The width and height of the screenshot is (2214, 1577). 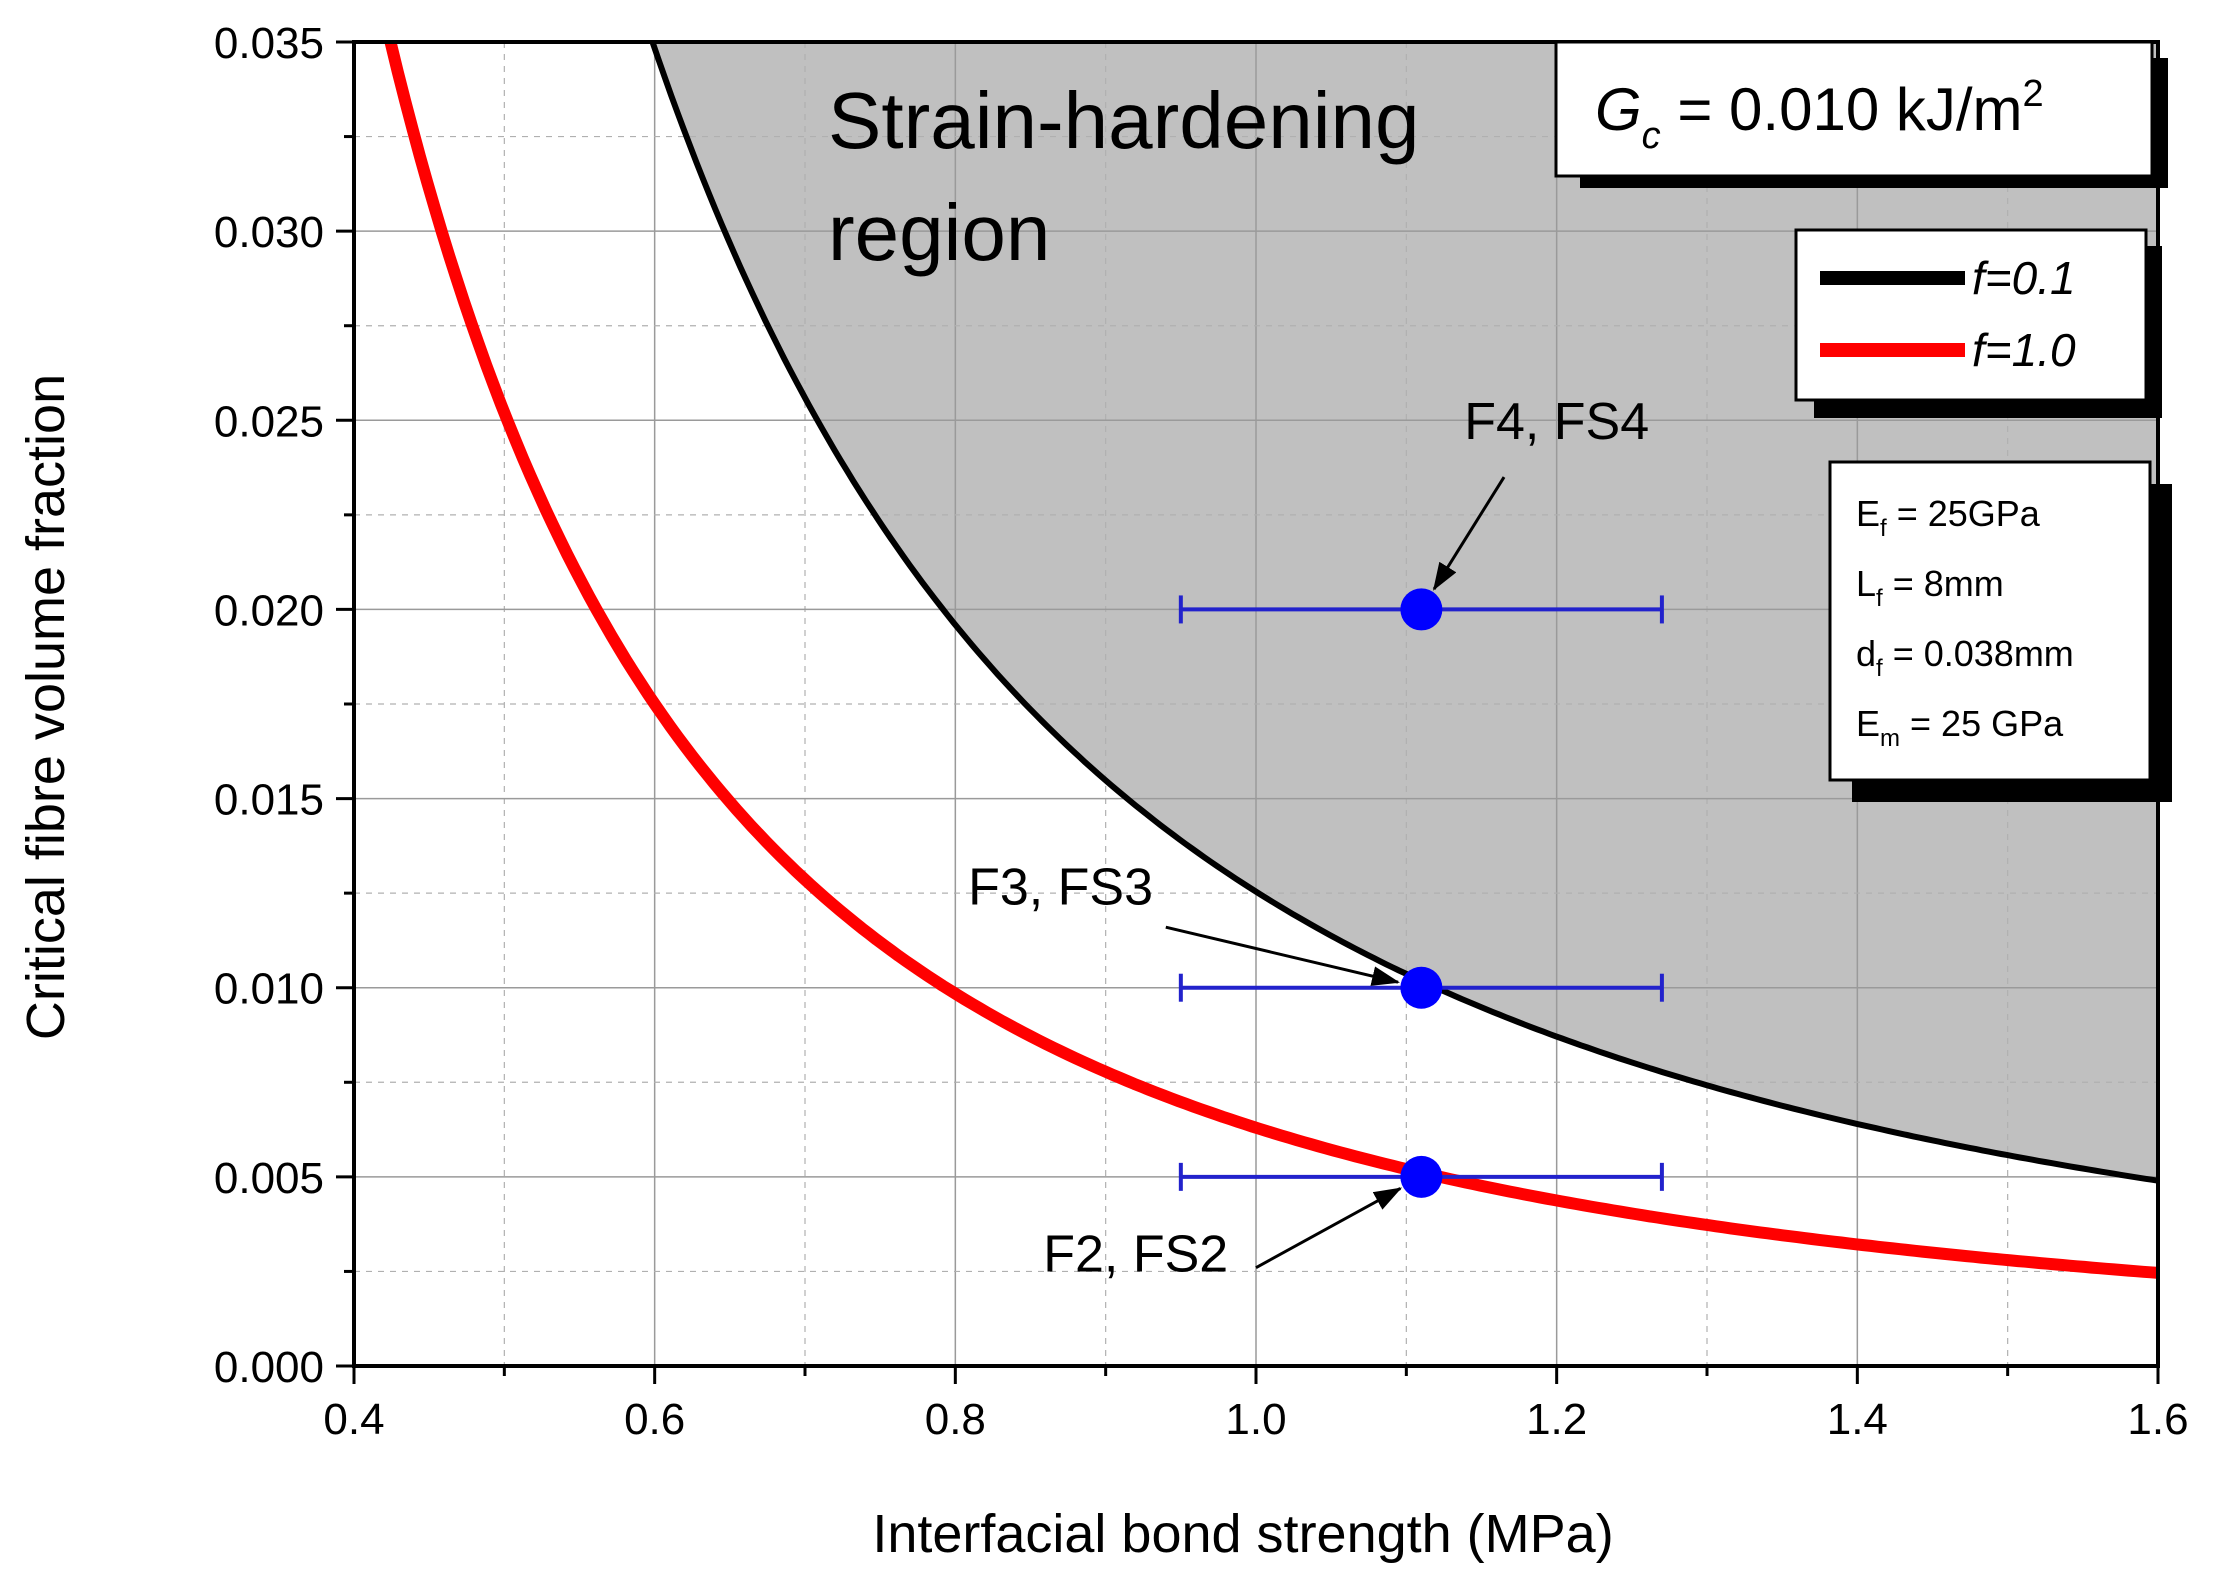 I want to click on y-tick-label: 0.010, so click(x=269, y=989).